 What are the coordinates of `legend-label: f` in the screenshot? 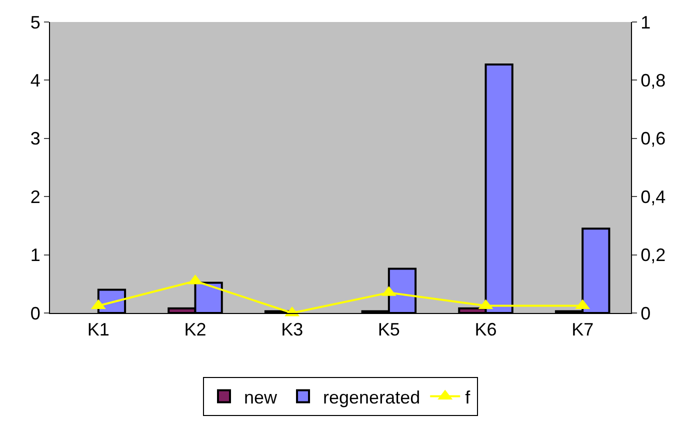 It's located at (468, 397).